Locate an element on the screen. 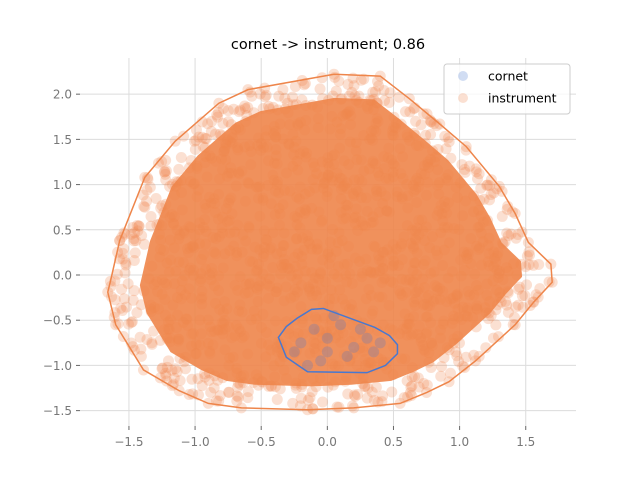 This screenshot has width=640, height=484. y-tick-label: 2.0 is located at coordinates (62, 95).